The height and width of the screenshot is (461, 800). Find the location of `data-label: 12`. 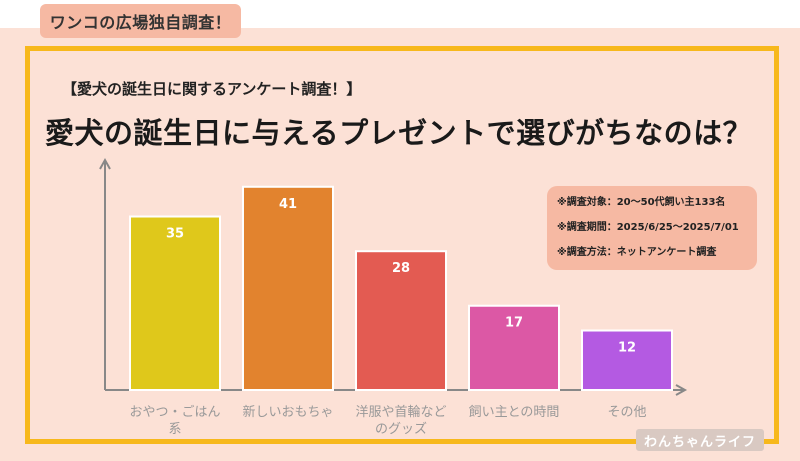

data-label: 12 is located at coordinates (627, 348).